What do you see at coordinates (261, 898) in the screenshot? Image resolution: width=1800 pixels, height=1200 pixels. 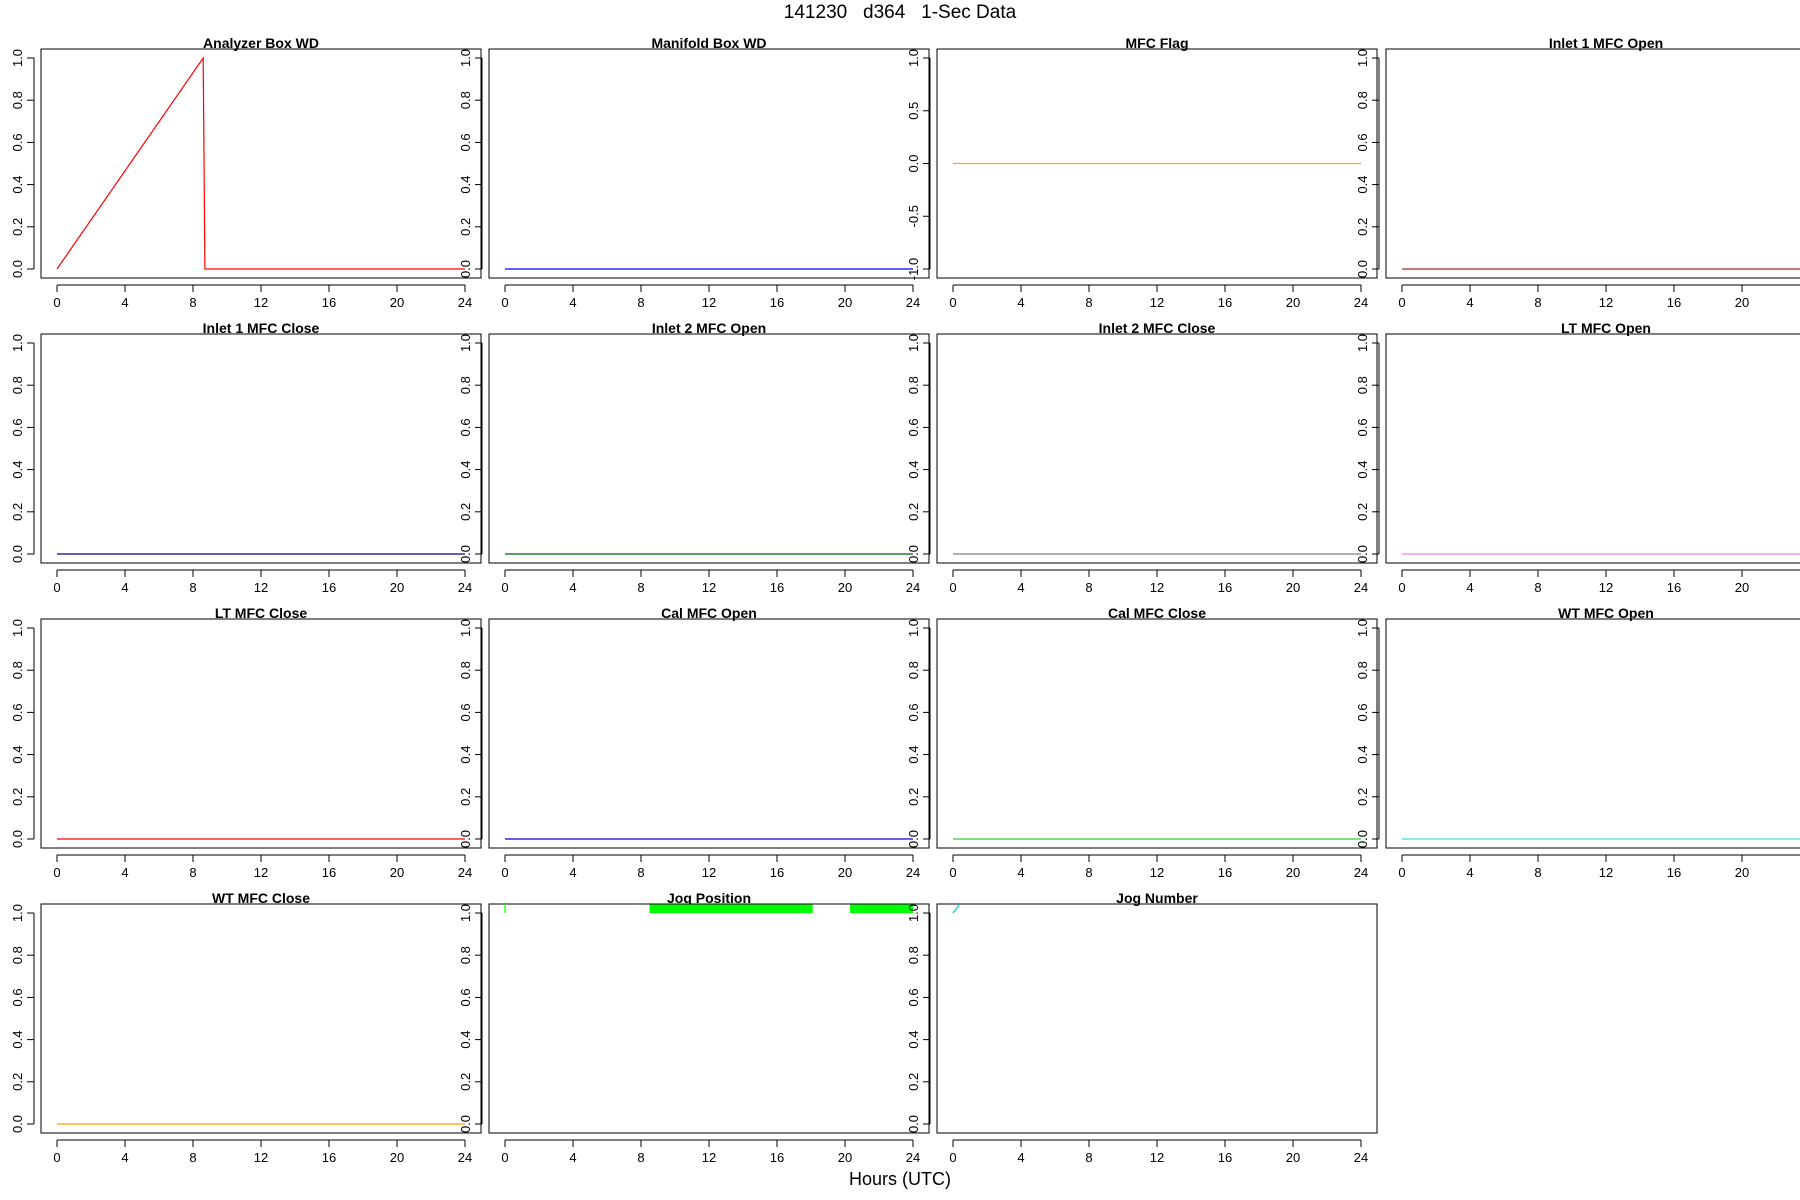 I see `panel-title: WT MFC Close` at bounding box center [261, 898].